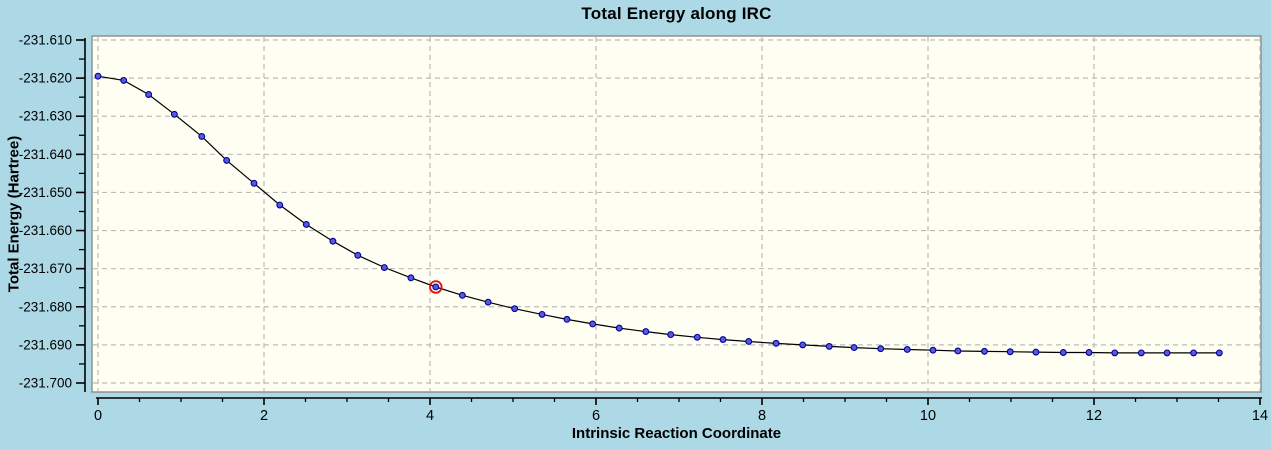 This screenshot has height=450, width=1271. Describe the element at coordinates (1094, 416) in the screenshot. I see `x-tick-label: 12` at that location.